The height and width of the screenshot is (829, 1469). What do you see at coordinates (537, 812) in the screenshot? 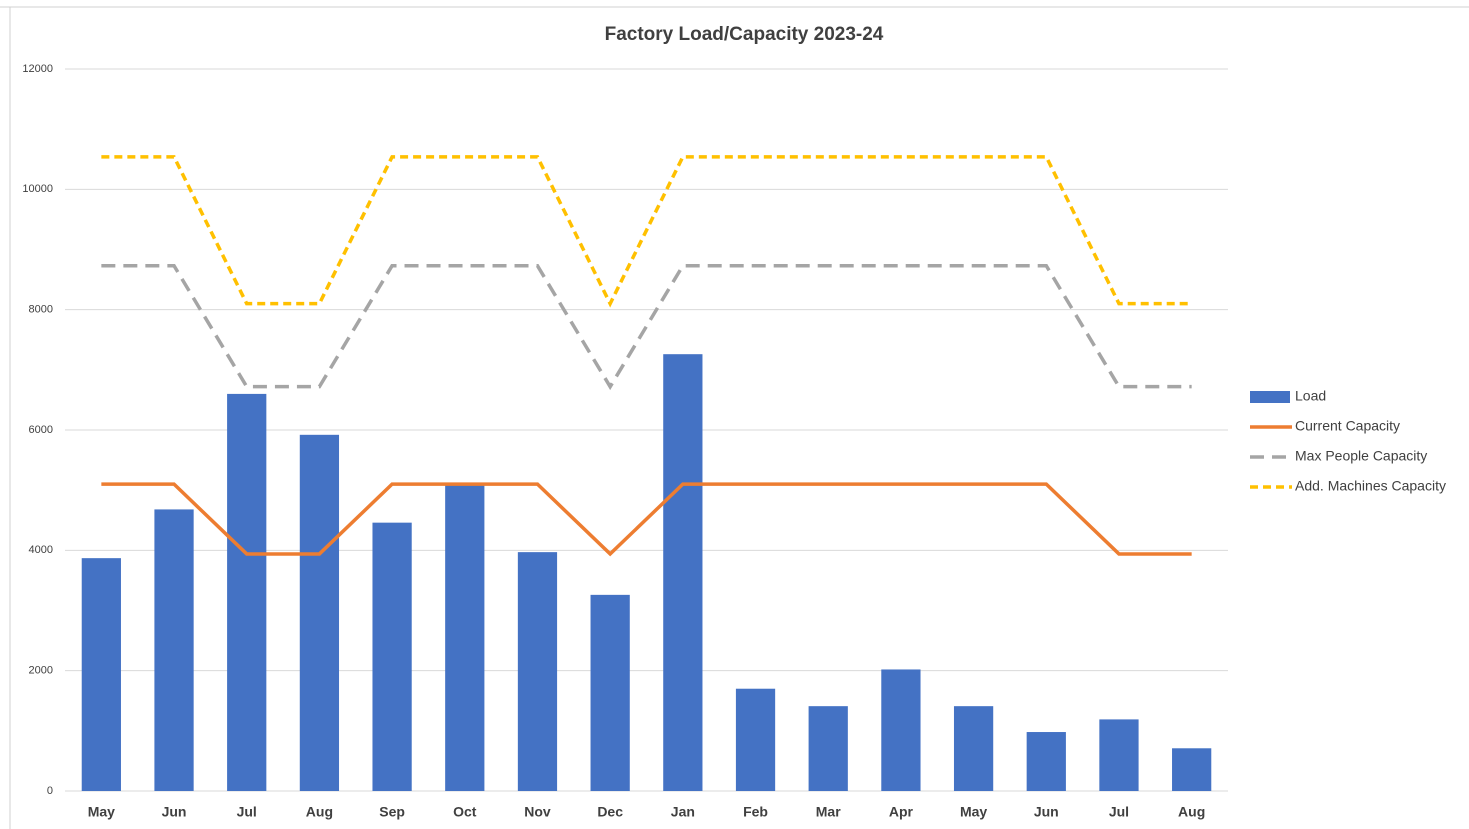
I see `x-tick-label: Nov` at bounding box center [537, 812].